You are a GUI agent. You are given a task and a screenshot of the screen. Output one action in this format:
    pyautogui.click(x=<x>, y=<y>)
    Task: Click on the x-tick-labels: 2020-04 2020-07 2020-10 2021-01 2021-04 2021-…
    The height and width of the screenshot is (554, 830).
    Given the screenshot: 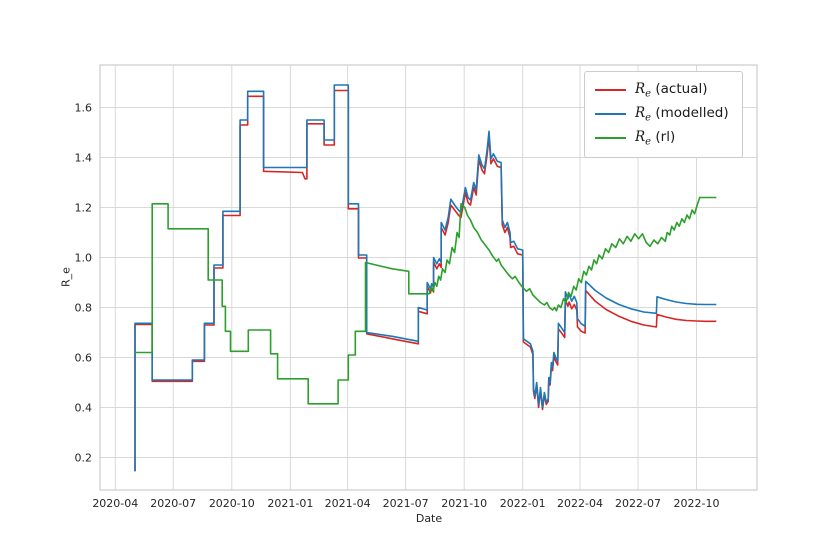 What is the action you would take?
    pyautogui.click(x=405, y=503)
    